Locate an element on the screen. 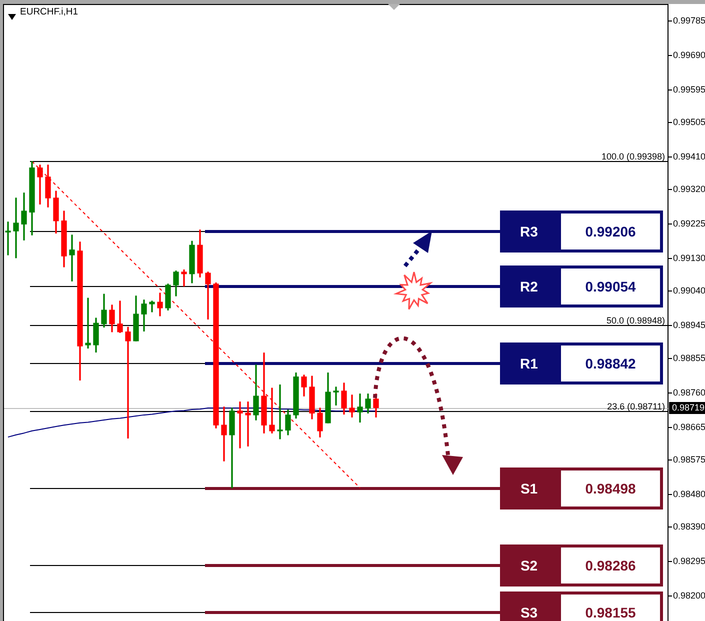 The height and width of the screenshot is (621, 705). ref-line-label: 23.6 (0.98711) is located at coordinates (636, 407).